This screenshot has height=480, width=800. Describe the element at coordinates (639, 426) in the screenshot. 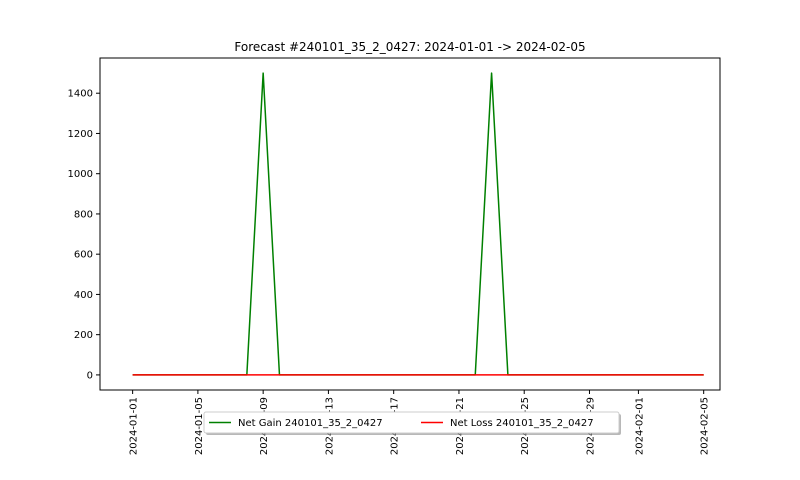

I see `x-tick-label: 2024-02-01` at that location.